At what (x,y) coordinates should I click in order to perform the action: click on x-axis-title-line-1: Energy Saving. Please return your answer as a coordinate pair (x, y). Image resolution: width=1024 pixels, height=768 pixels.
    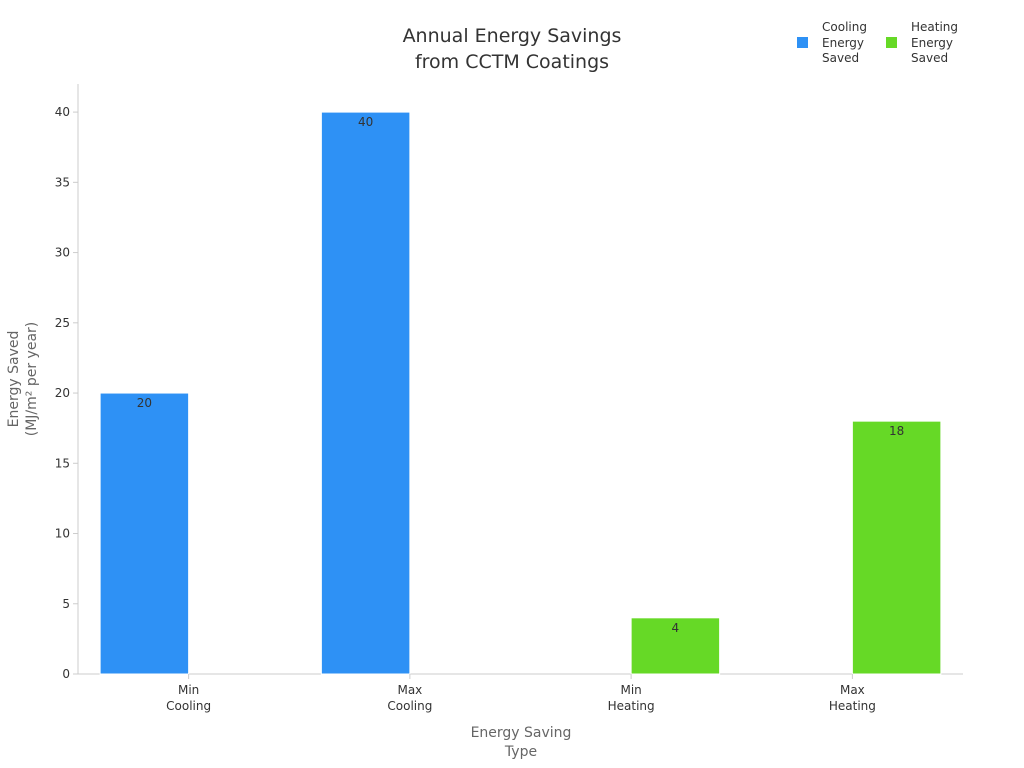
    Looking at the image, I should click on (521, 733).